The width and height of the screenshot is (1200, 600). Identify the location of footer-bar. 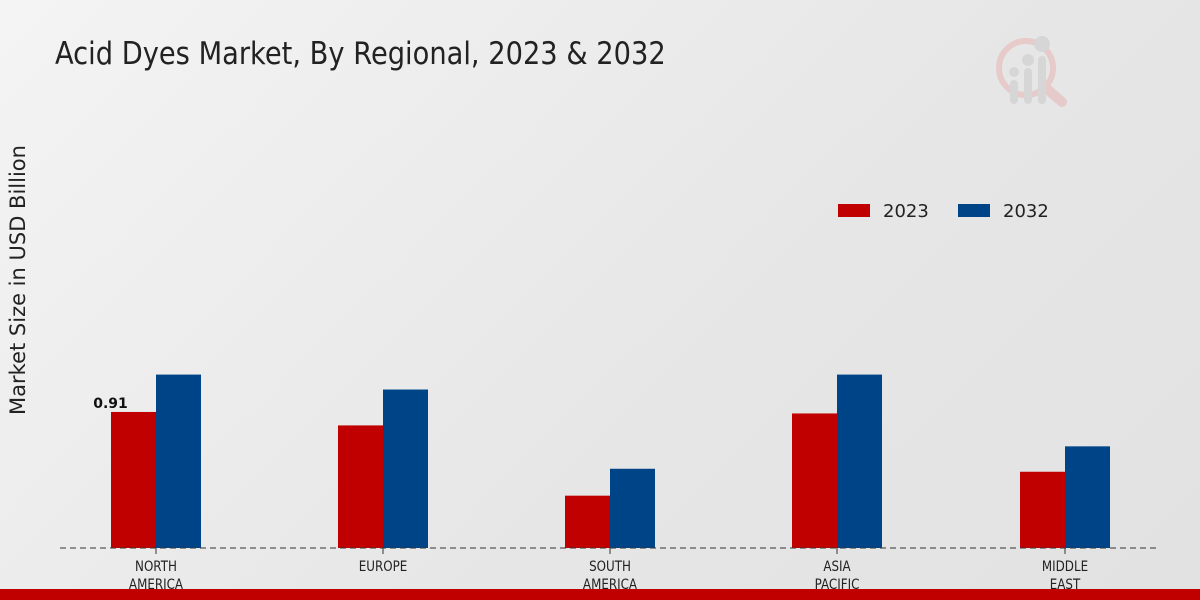
(600, 594).